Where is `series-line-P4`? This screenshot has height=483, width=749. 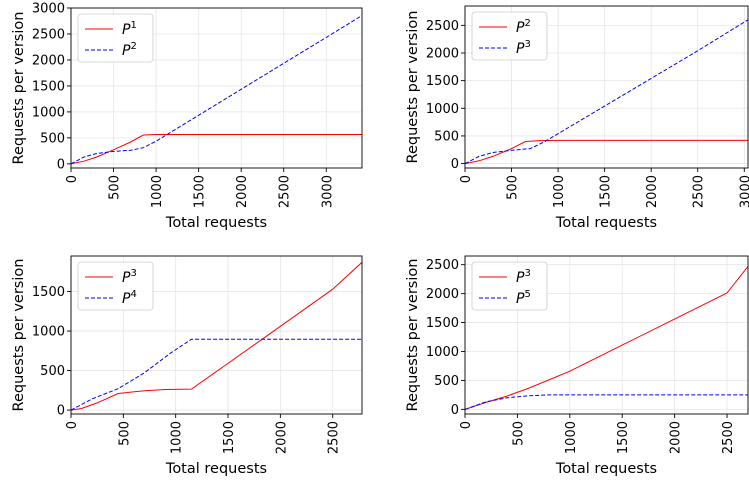
series-line-P4 is located at coordinates (216, 374).